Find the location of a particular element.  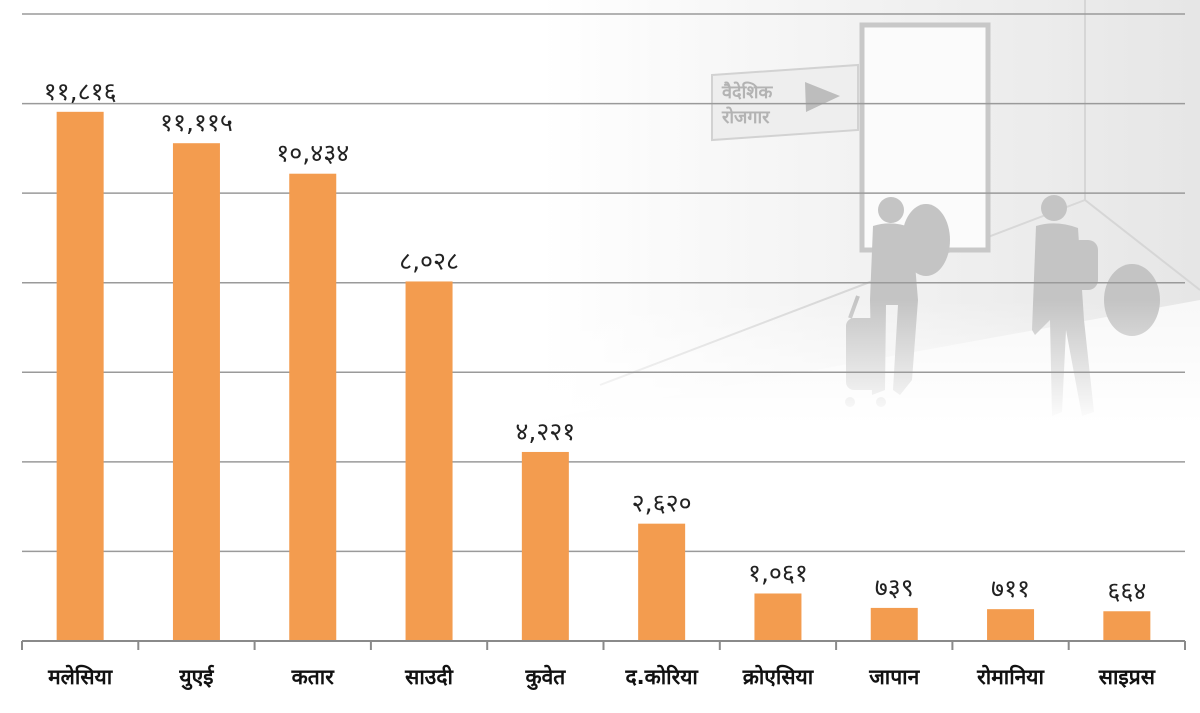

data-label: ४,२२१ is located at coordinates (545, 431).